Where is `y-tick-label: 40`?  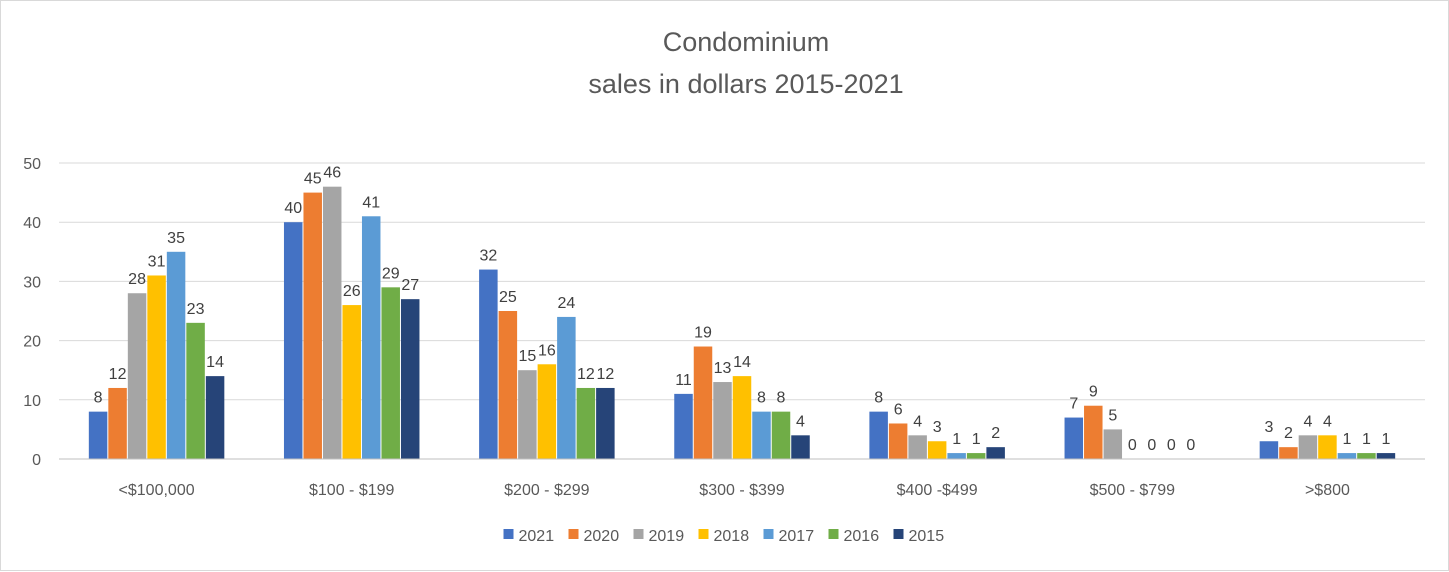 y-tick-label: 40 is located at coordinates (32, 223).